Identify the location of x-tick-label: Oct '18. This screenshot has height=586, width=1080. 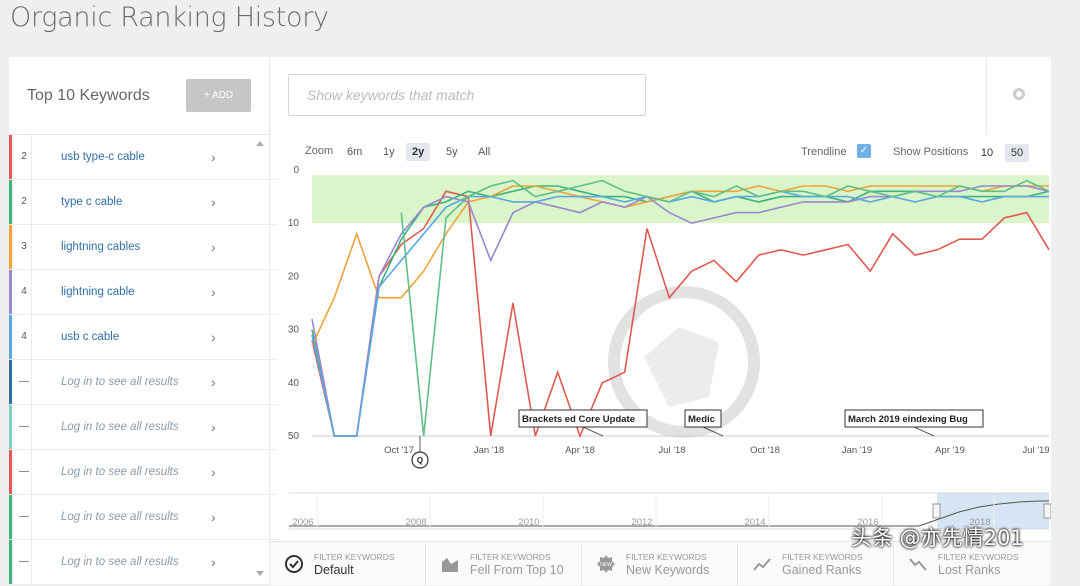
(765, 450).